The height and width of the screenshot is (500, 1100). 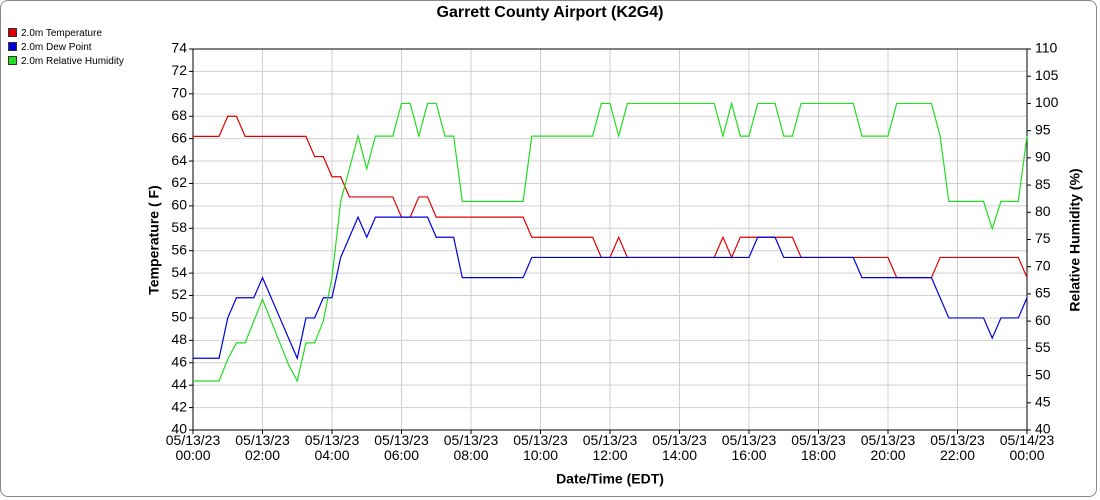 I want to click on x-tick-label: 05/13/23 16:00, so click(x=749, y=447).